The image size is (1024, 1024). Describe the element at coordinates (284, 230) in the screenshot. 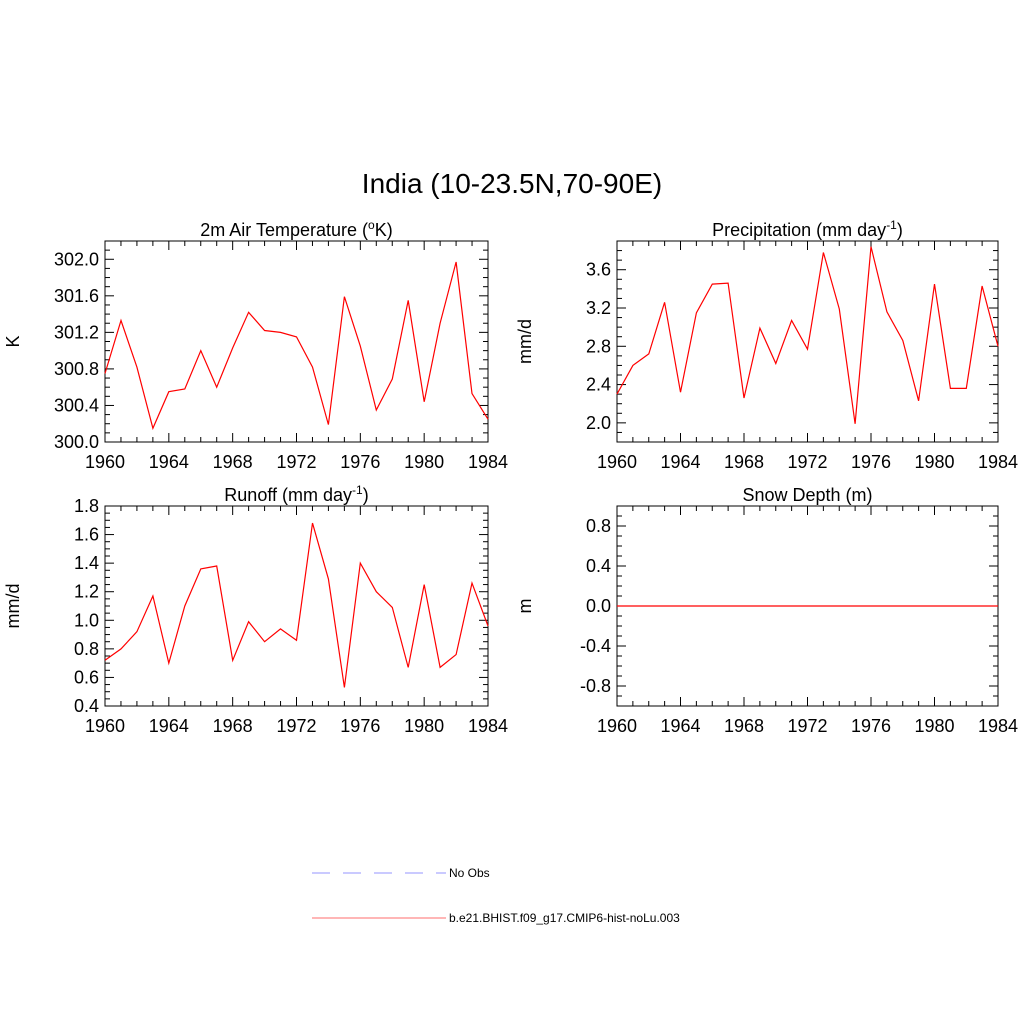

I see `panel-title-part: 2m Air Temperature (` at that location.